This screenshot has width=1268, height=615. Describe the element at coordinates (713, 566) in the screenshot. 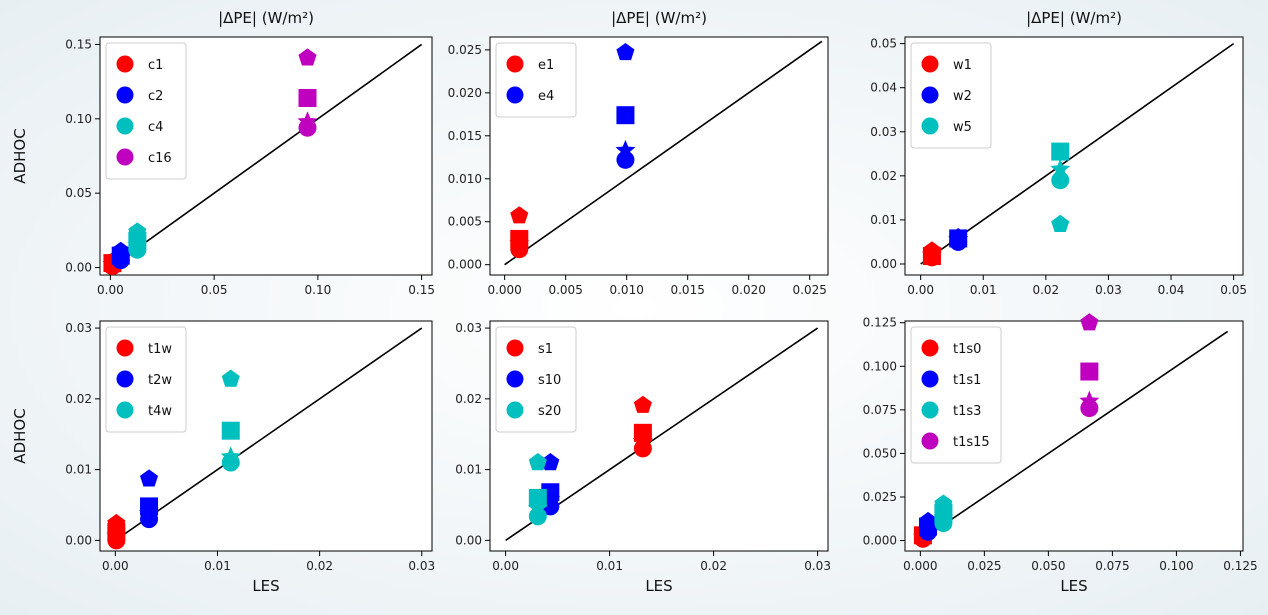

I see `x-tick-label: 0.02` at that location.